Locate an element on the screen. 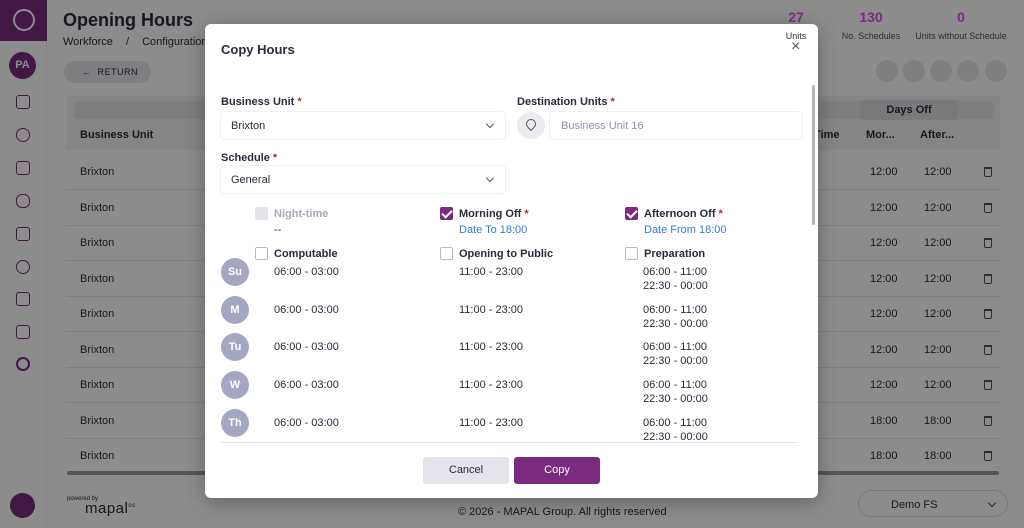 Image resolution: width=1024 pixels, height=528 pixels. v-scrollbar is located at coordinates (813, 155).